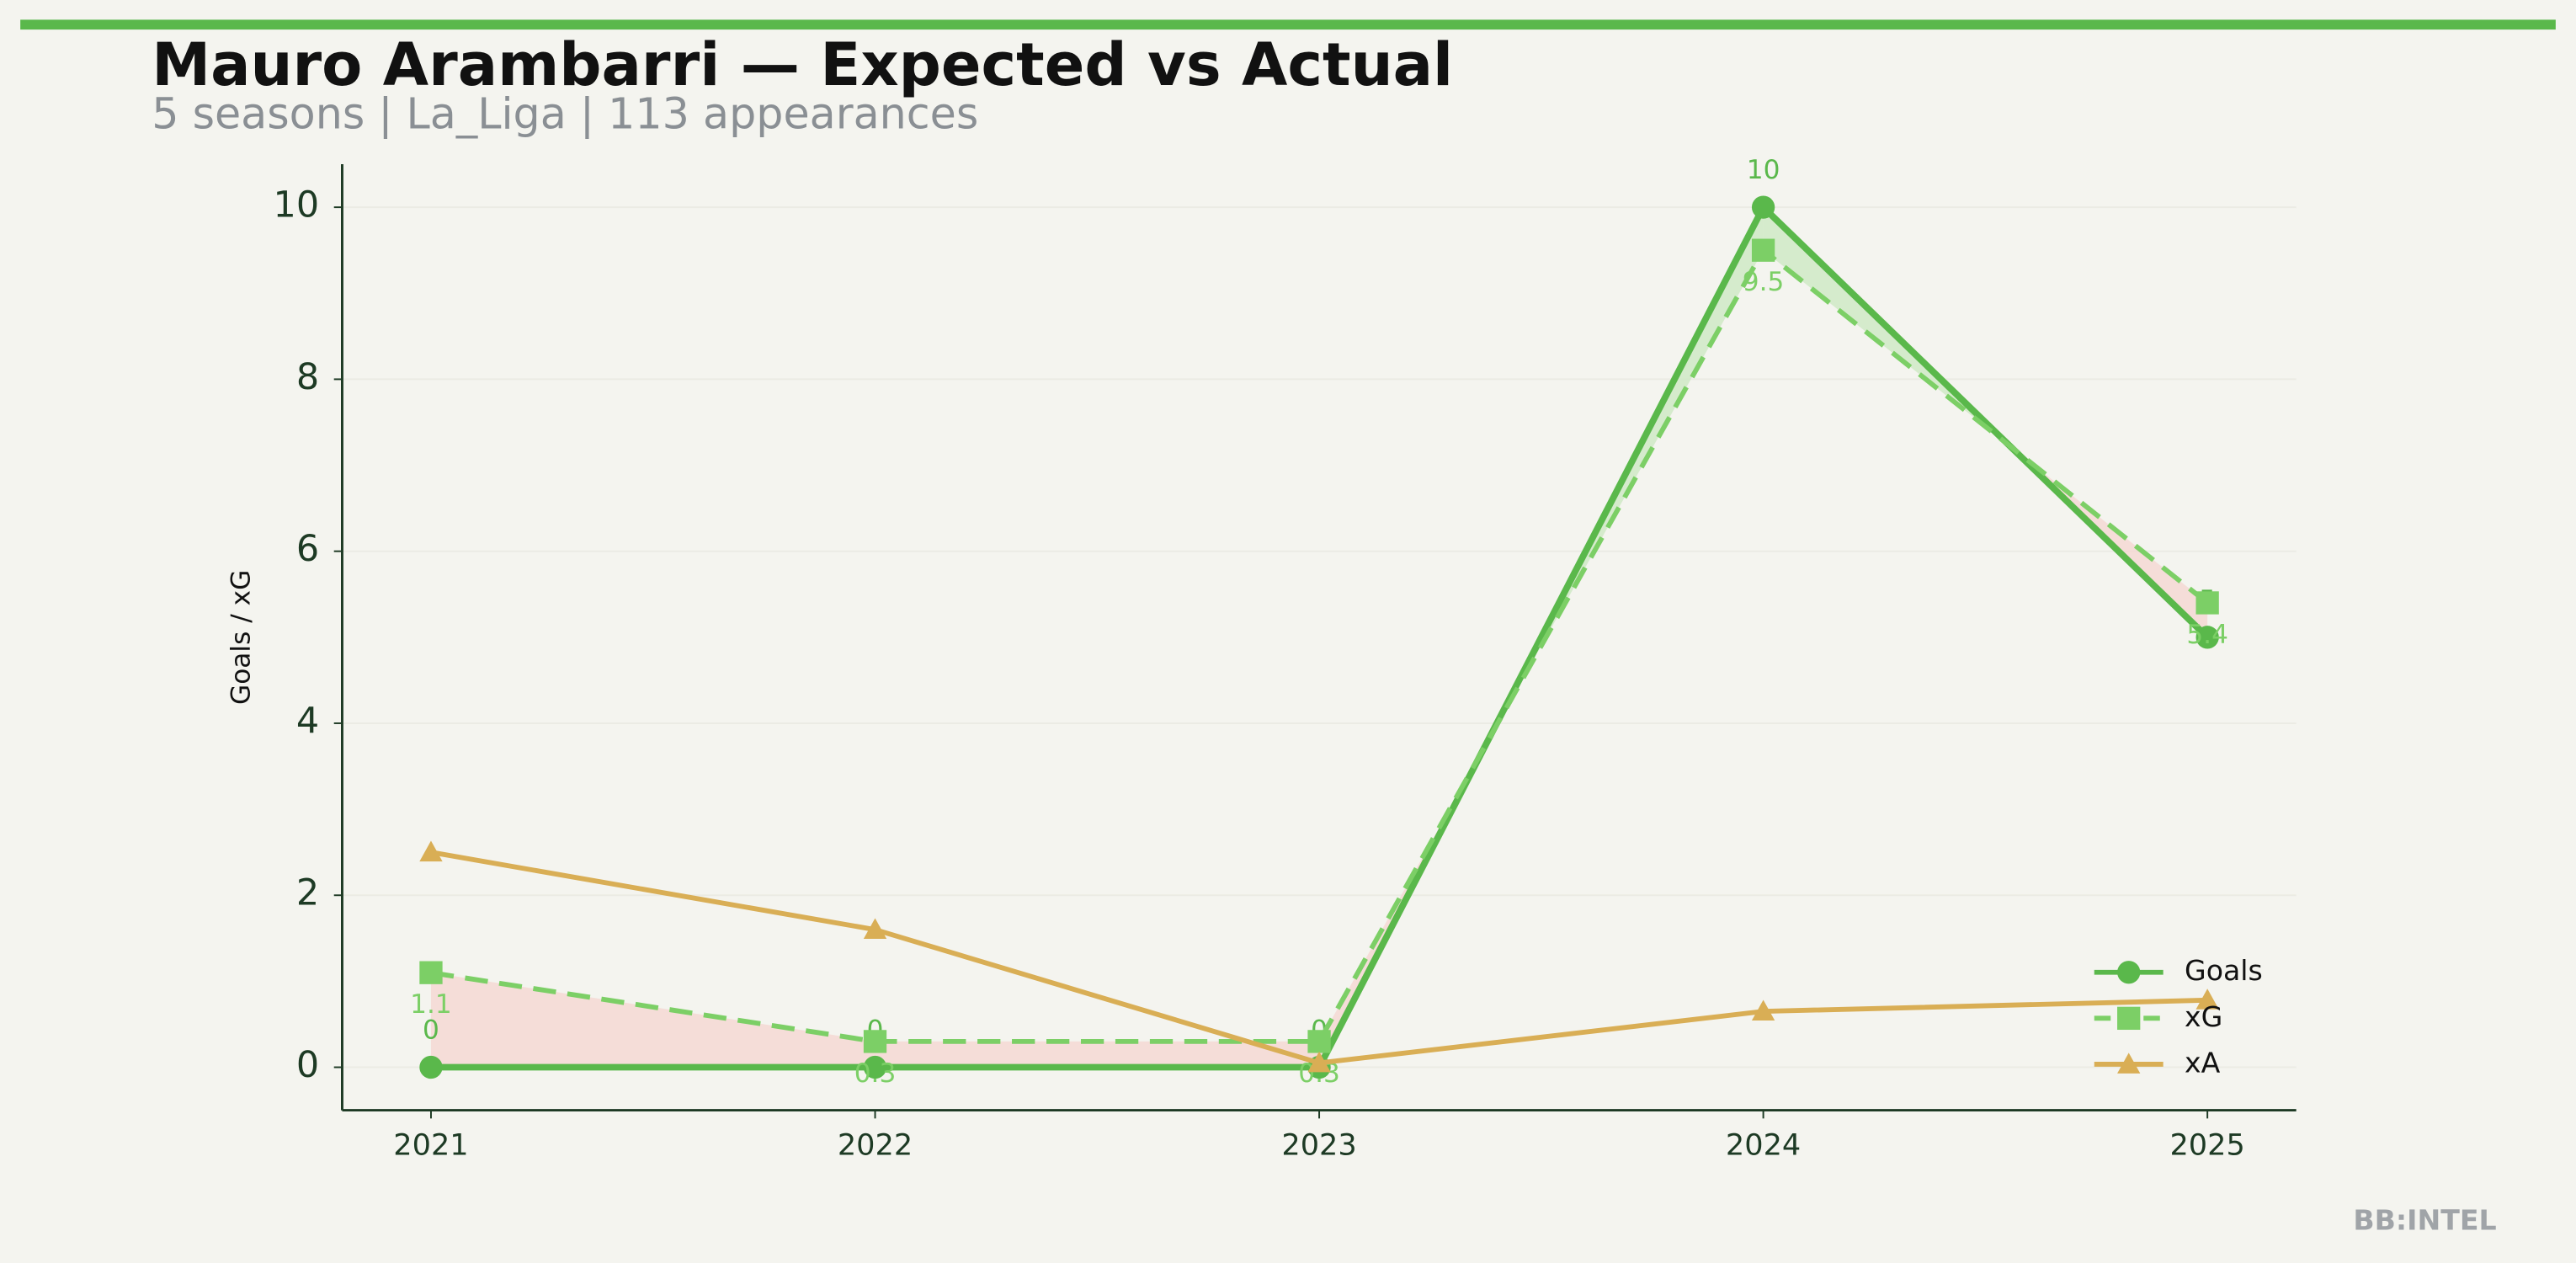 This screenshot has height=1263, width=2576. Describe the element at coordinates (2203, 1016) in the screenshot. I see `legend-label: xG` at that location.